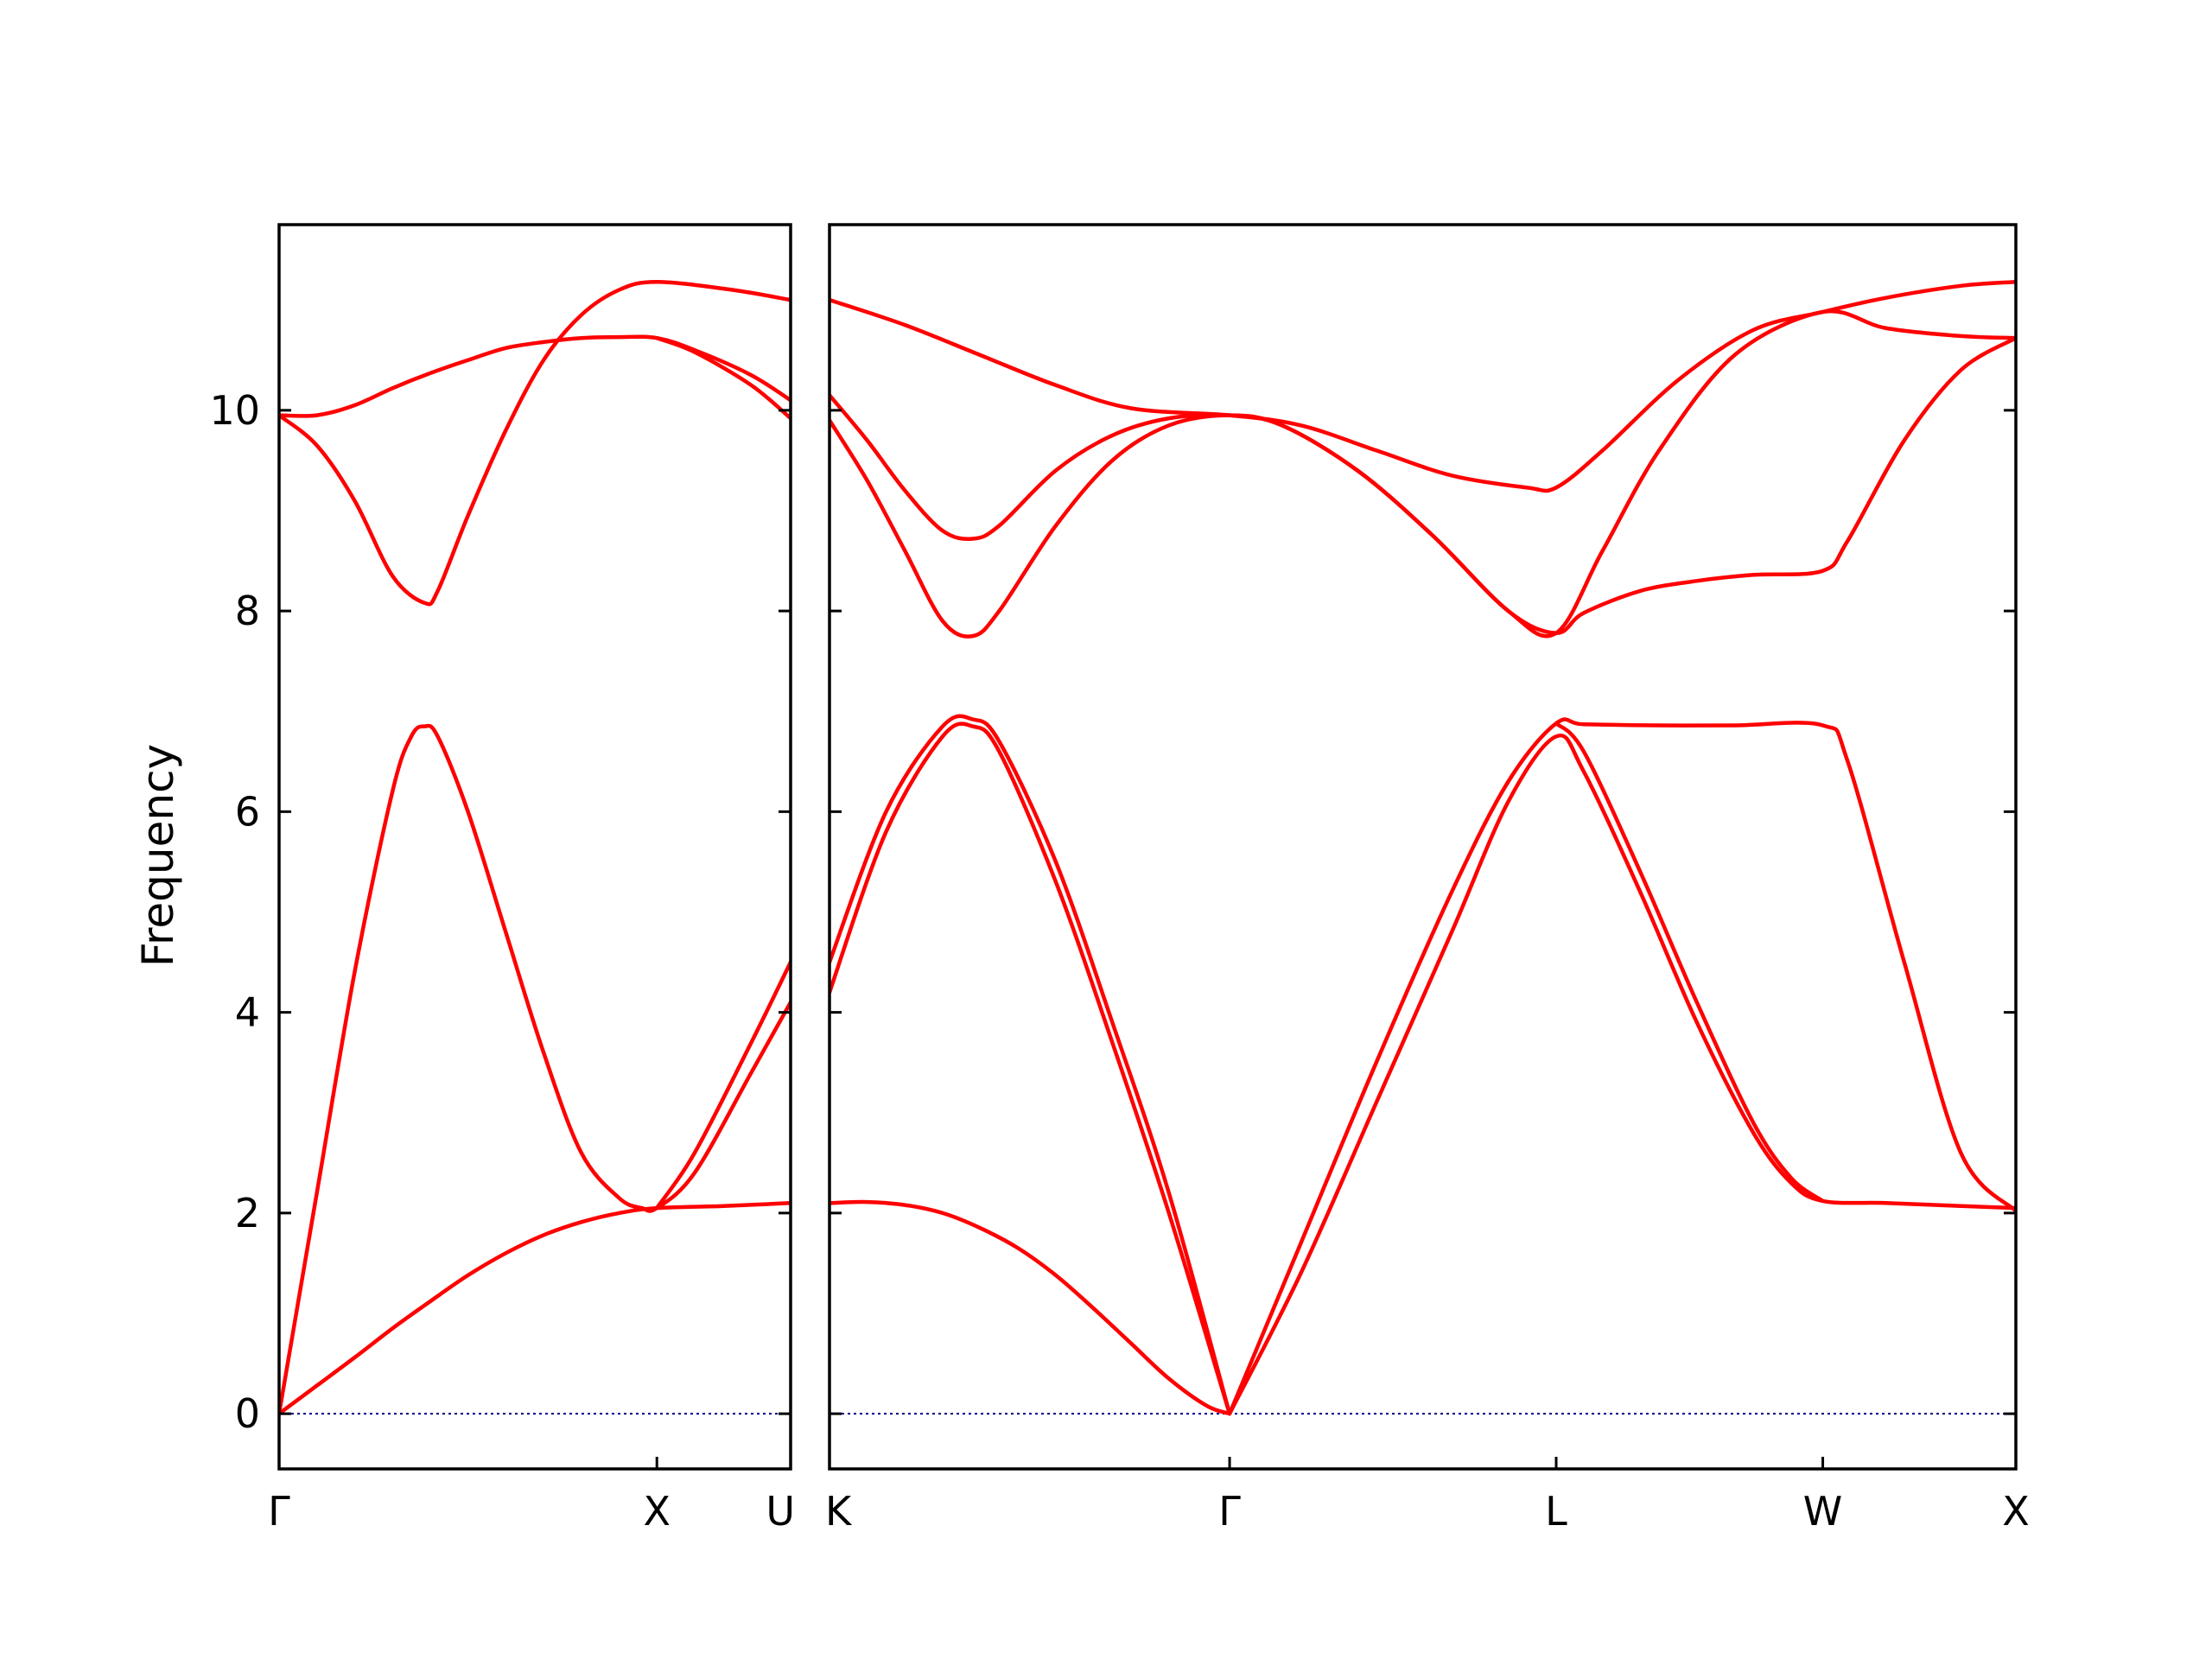 Image resolution: width=2212 pixels, height=1659 pixels. What do you see at coordinates (1556, 1511) in the screenshot?
I see `x-tick-label: L` at bounding box center [1556, 1511].